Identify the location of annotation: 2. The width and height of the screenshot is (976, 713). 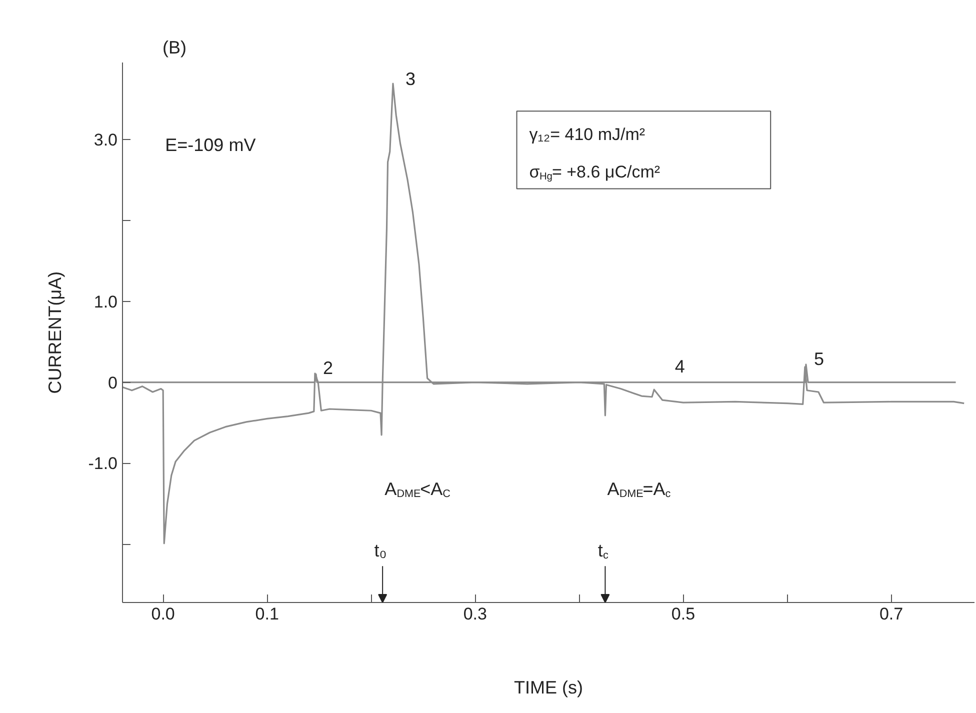
(327, 368).